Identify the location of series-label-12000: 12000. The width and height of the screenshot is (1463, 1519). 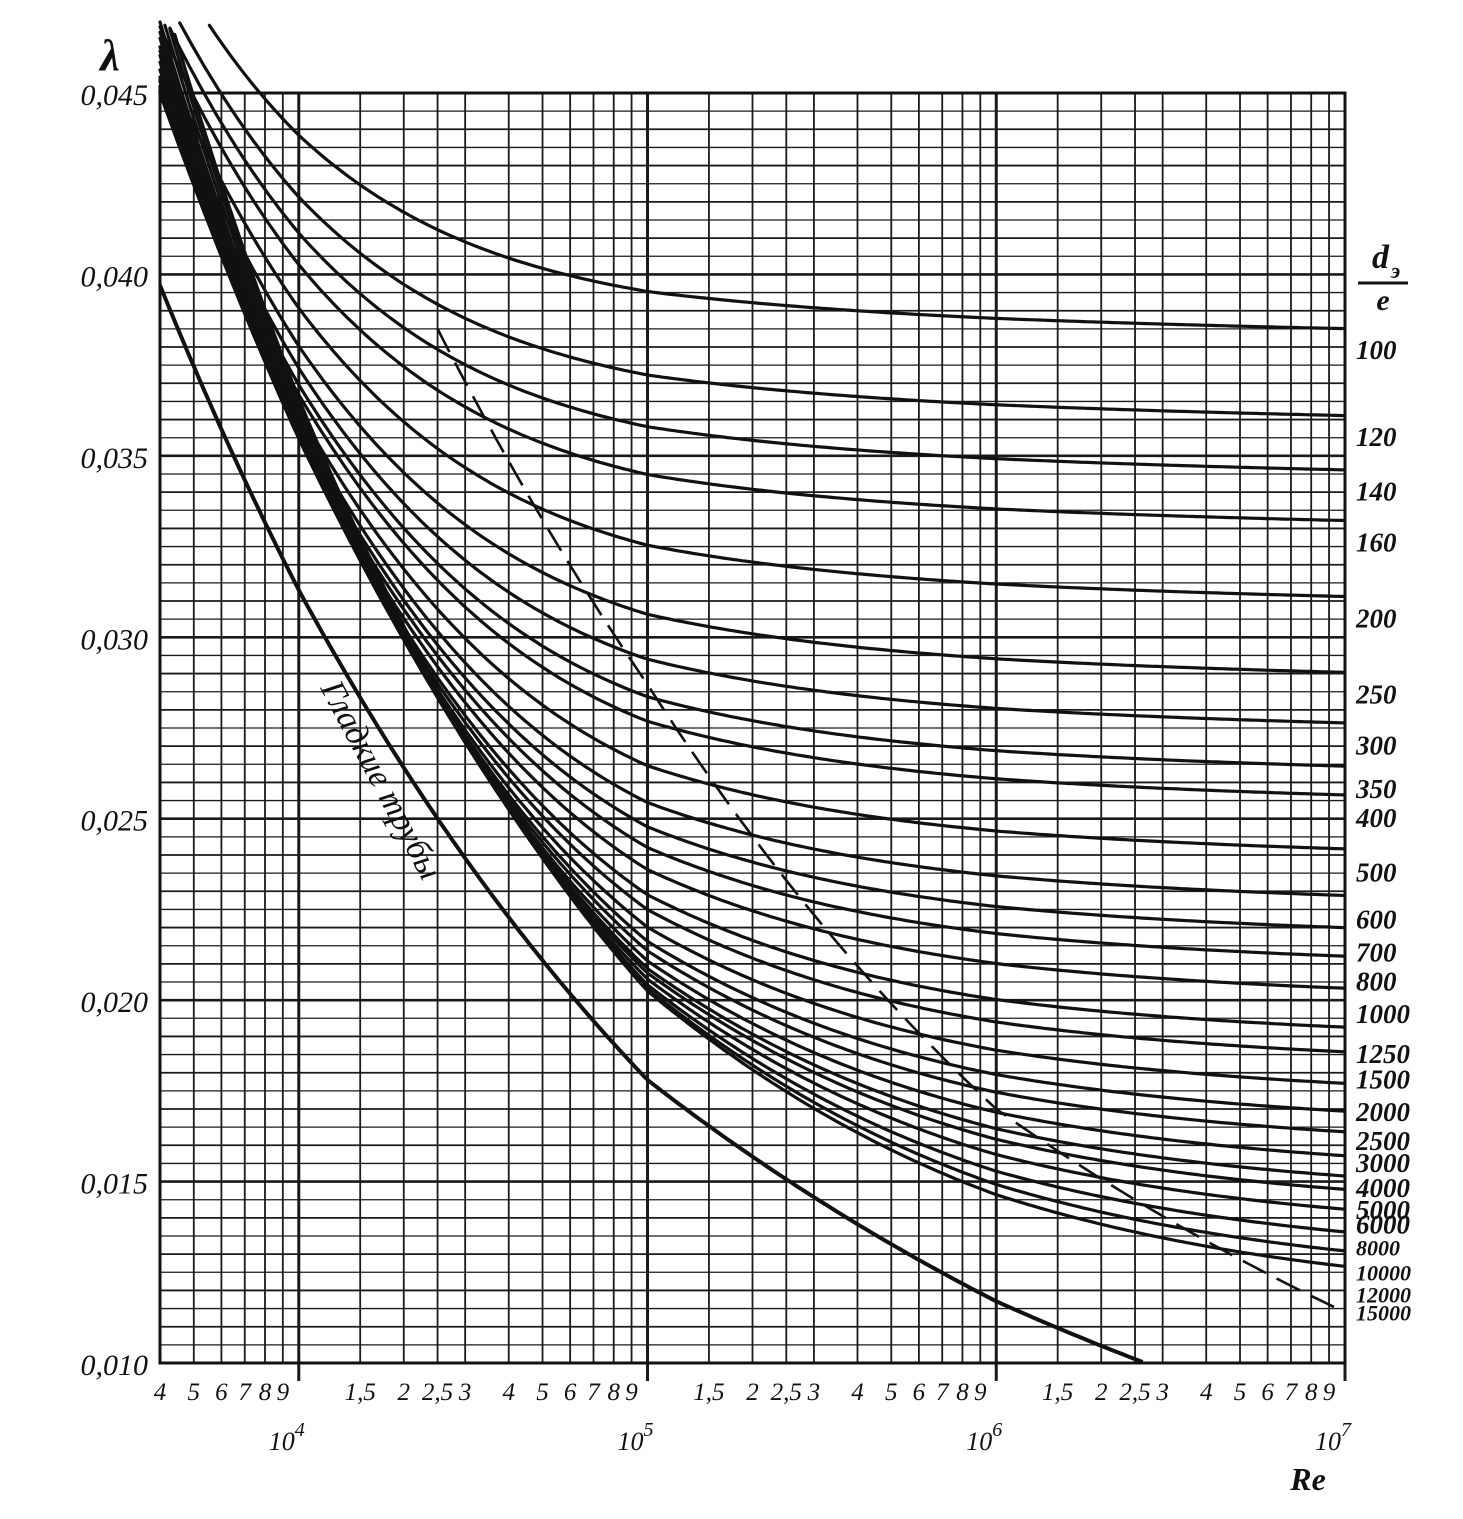
(1383, 1294).